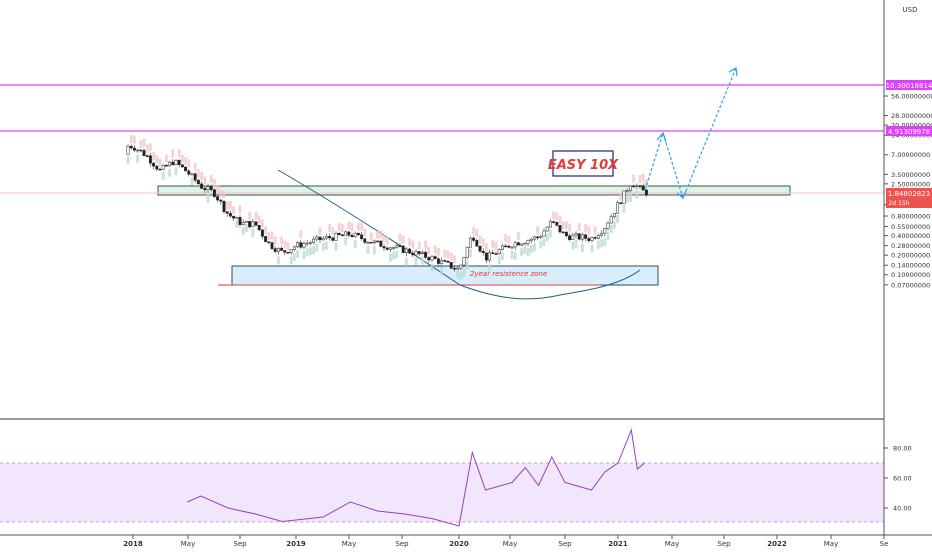 The height and width of the screenshot is (554, 932). I want to click on long-moving-average-line, so click(459, 234).